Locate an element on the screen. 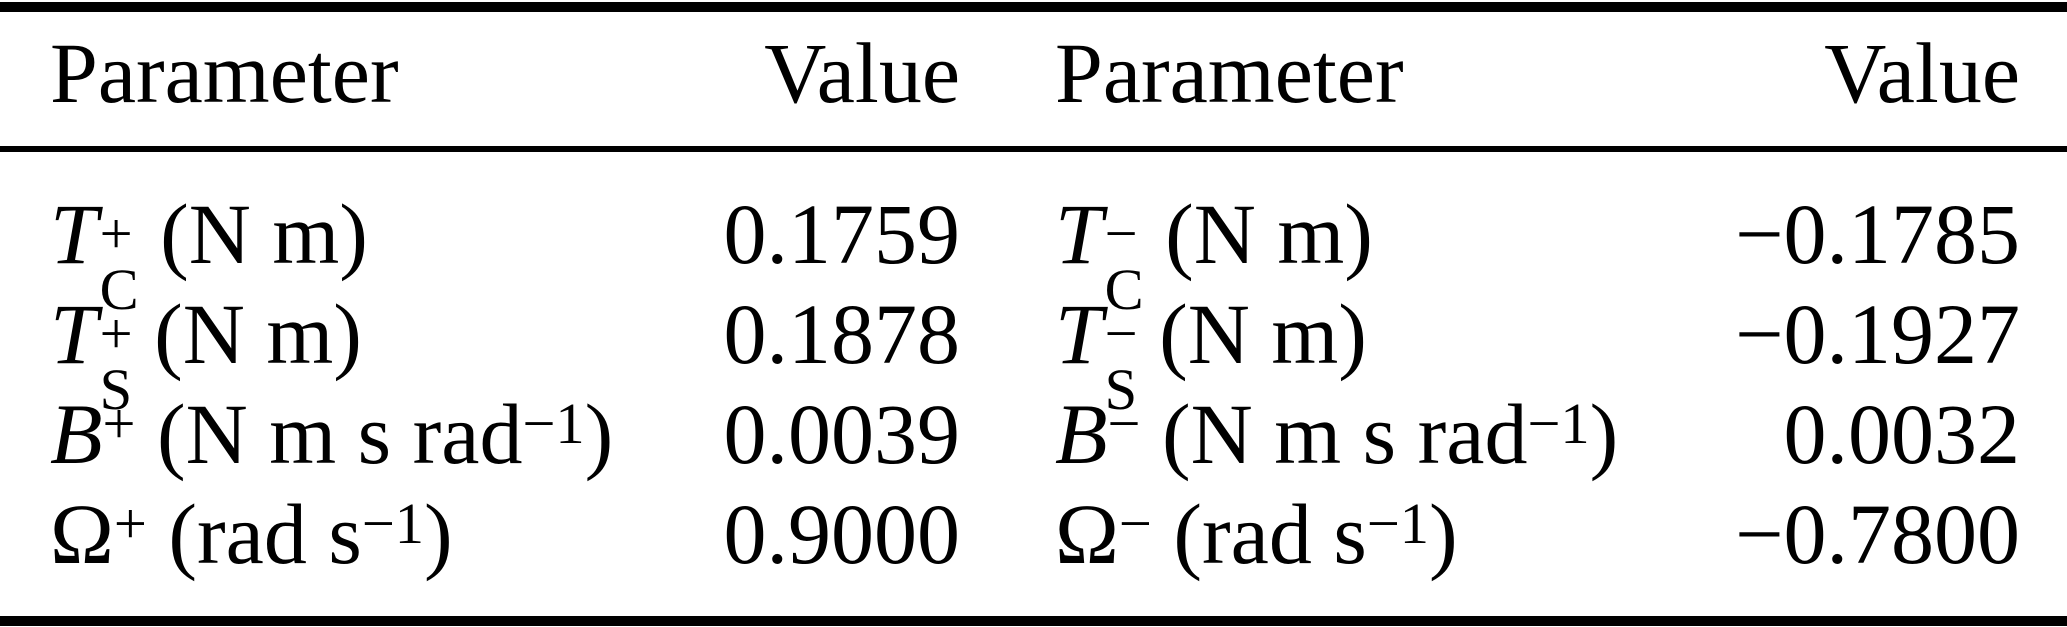 The width and height of the screenshot is (2067, 627). sub-sup-stack: − C is located at coordinates (1124, 261).